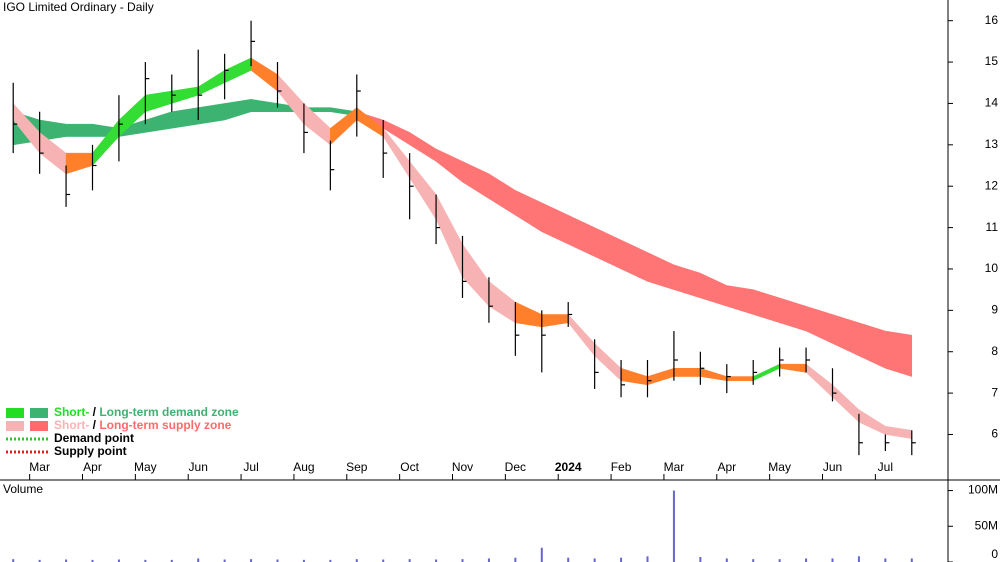 This screenshot has width=1000, height=562. What do you see at coordinates (994, 392) in the screenshot?
I see `y-tick-label: 7` at bounding box center [994, 392].